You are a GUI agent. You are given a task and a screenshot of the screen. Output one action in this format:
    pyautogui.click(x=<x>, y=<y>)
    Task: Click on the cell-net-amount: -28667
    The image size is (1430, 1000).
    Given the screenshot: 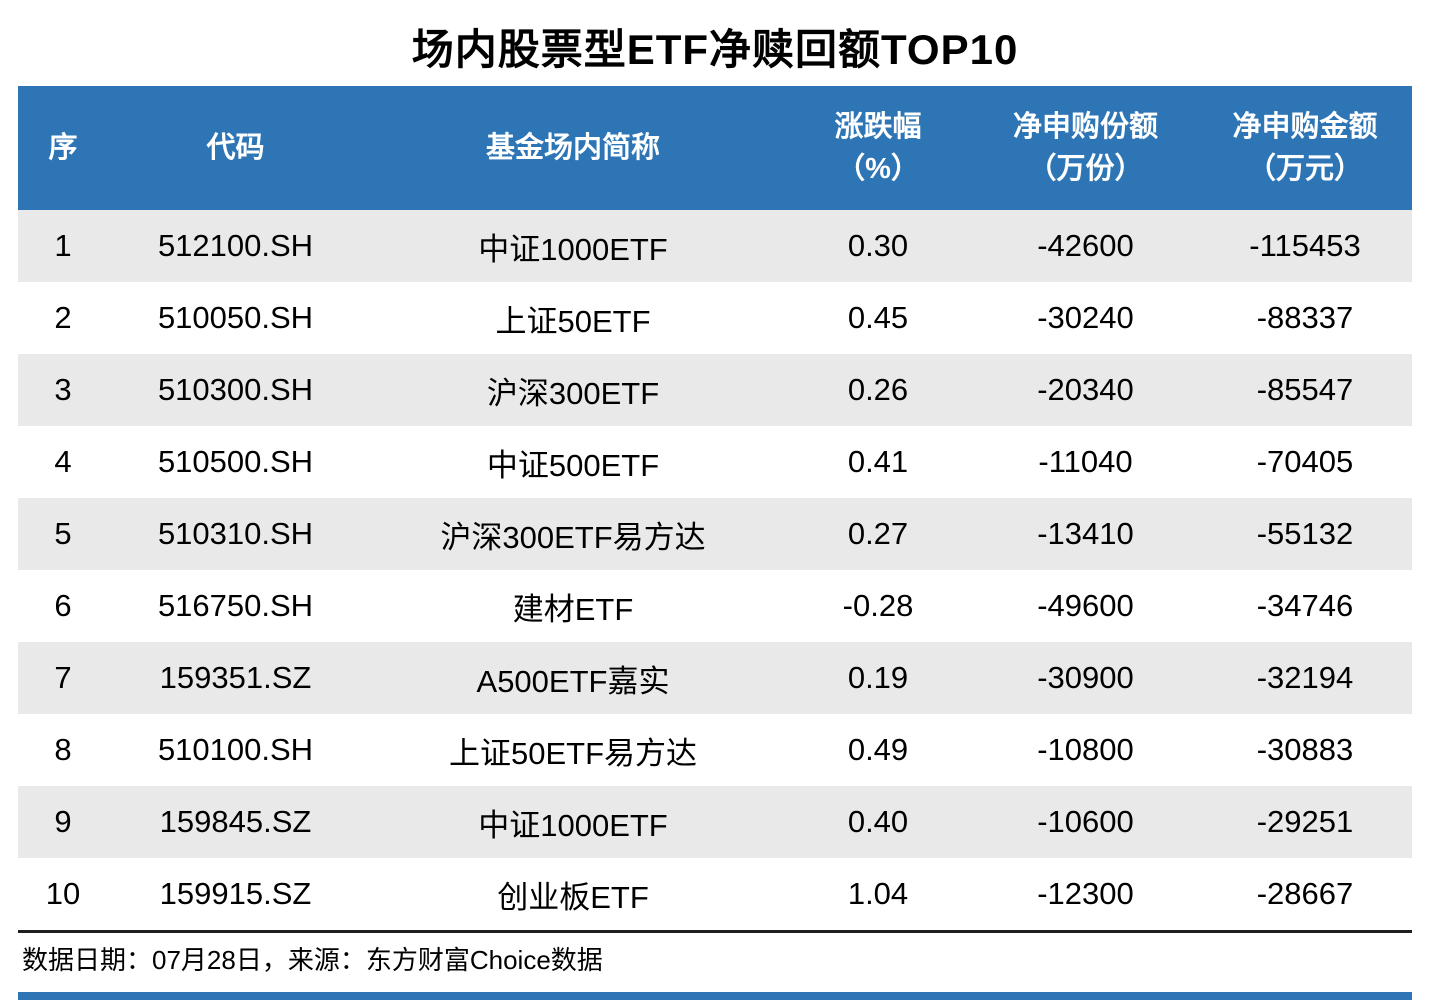 What is the action you would take?
    pyautogui.click(x=1305, y=893)
    